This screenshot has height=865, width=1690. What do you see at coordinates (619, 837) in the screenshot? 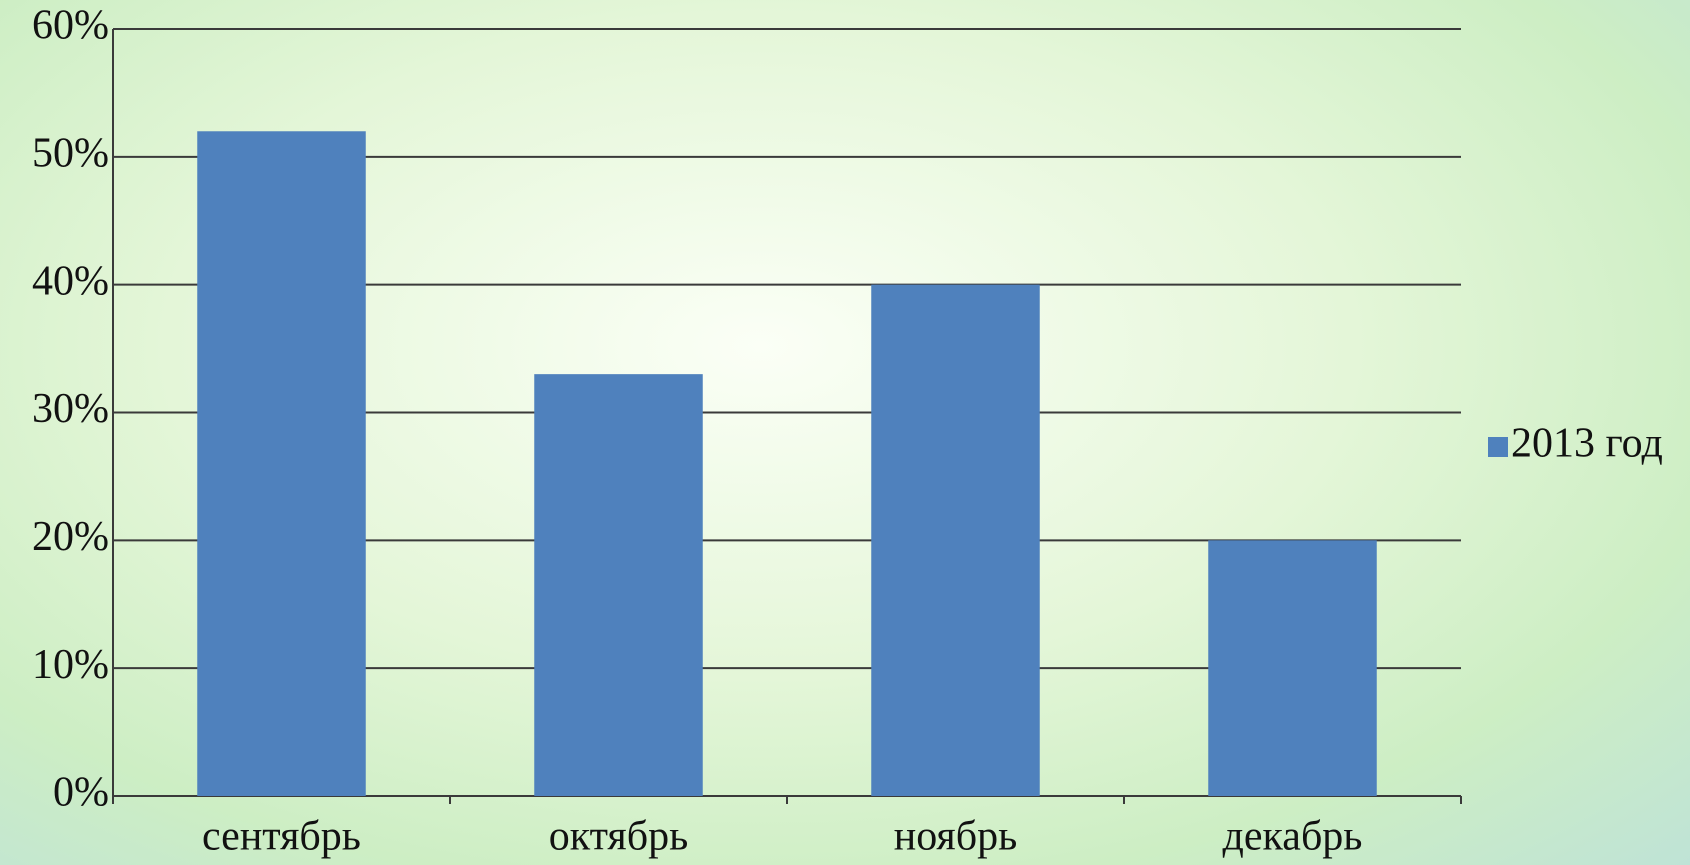
I see `x-tick-label: октябрь` at bounding box center [619, 837].